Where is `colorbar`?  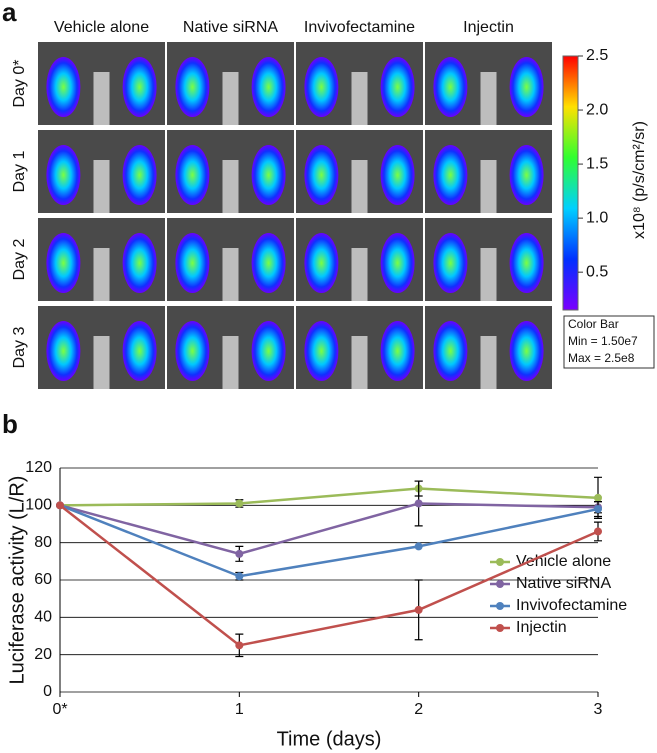
colorbar is located at coordinates (570, 183).